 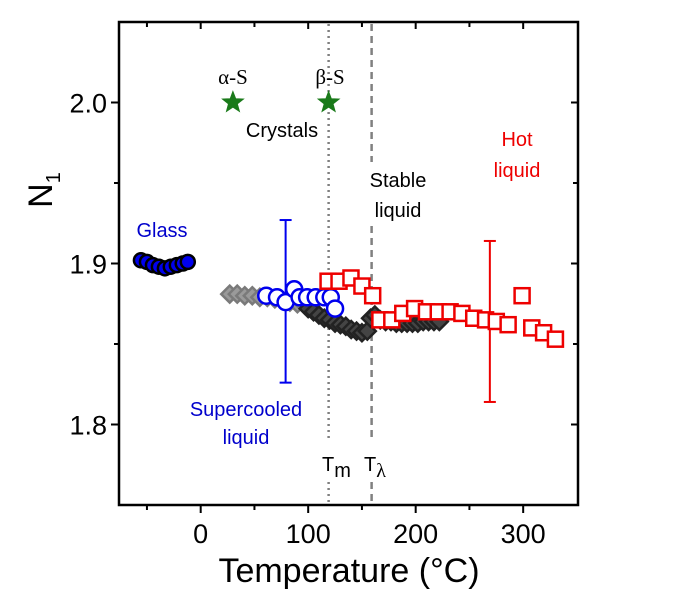 What do you see at coordinates (88, 104) in the screenshot?
I see `y-tick-label: 2.0` at bounding box center [88, 104].